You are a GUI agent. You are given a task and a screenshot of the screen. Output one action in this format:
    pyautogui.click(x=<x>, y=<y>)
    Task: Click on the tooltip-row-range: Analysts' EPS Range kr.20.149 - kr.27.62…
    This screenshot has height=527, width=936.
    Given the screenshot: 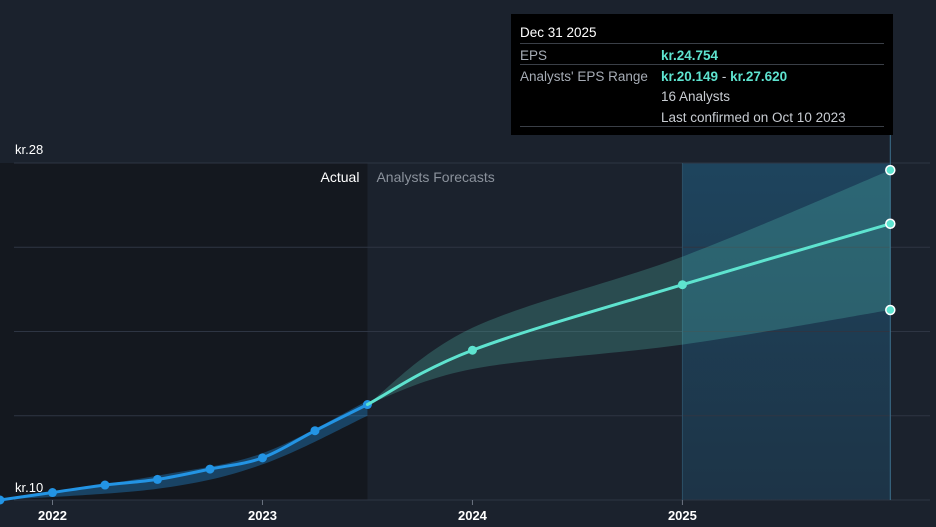 What is the action you would take?
    pyautogui.click(x=702, y=74)
    